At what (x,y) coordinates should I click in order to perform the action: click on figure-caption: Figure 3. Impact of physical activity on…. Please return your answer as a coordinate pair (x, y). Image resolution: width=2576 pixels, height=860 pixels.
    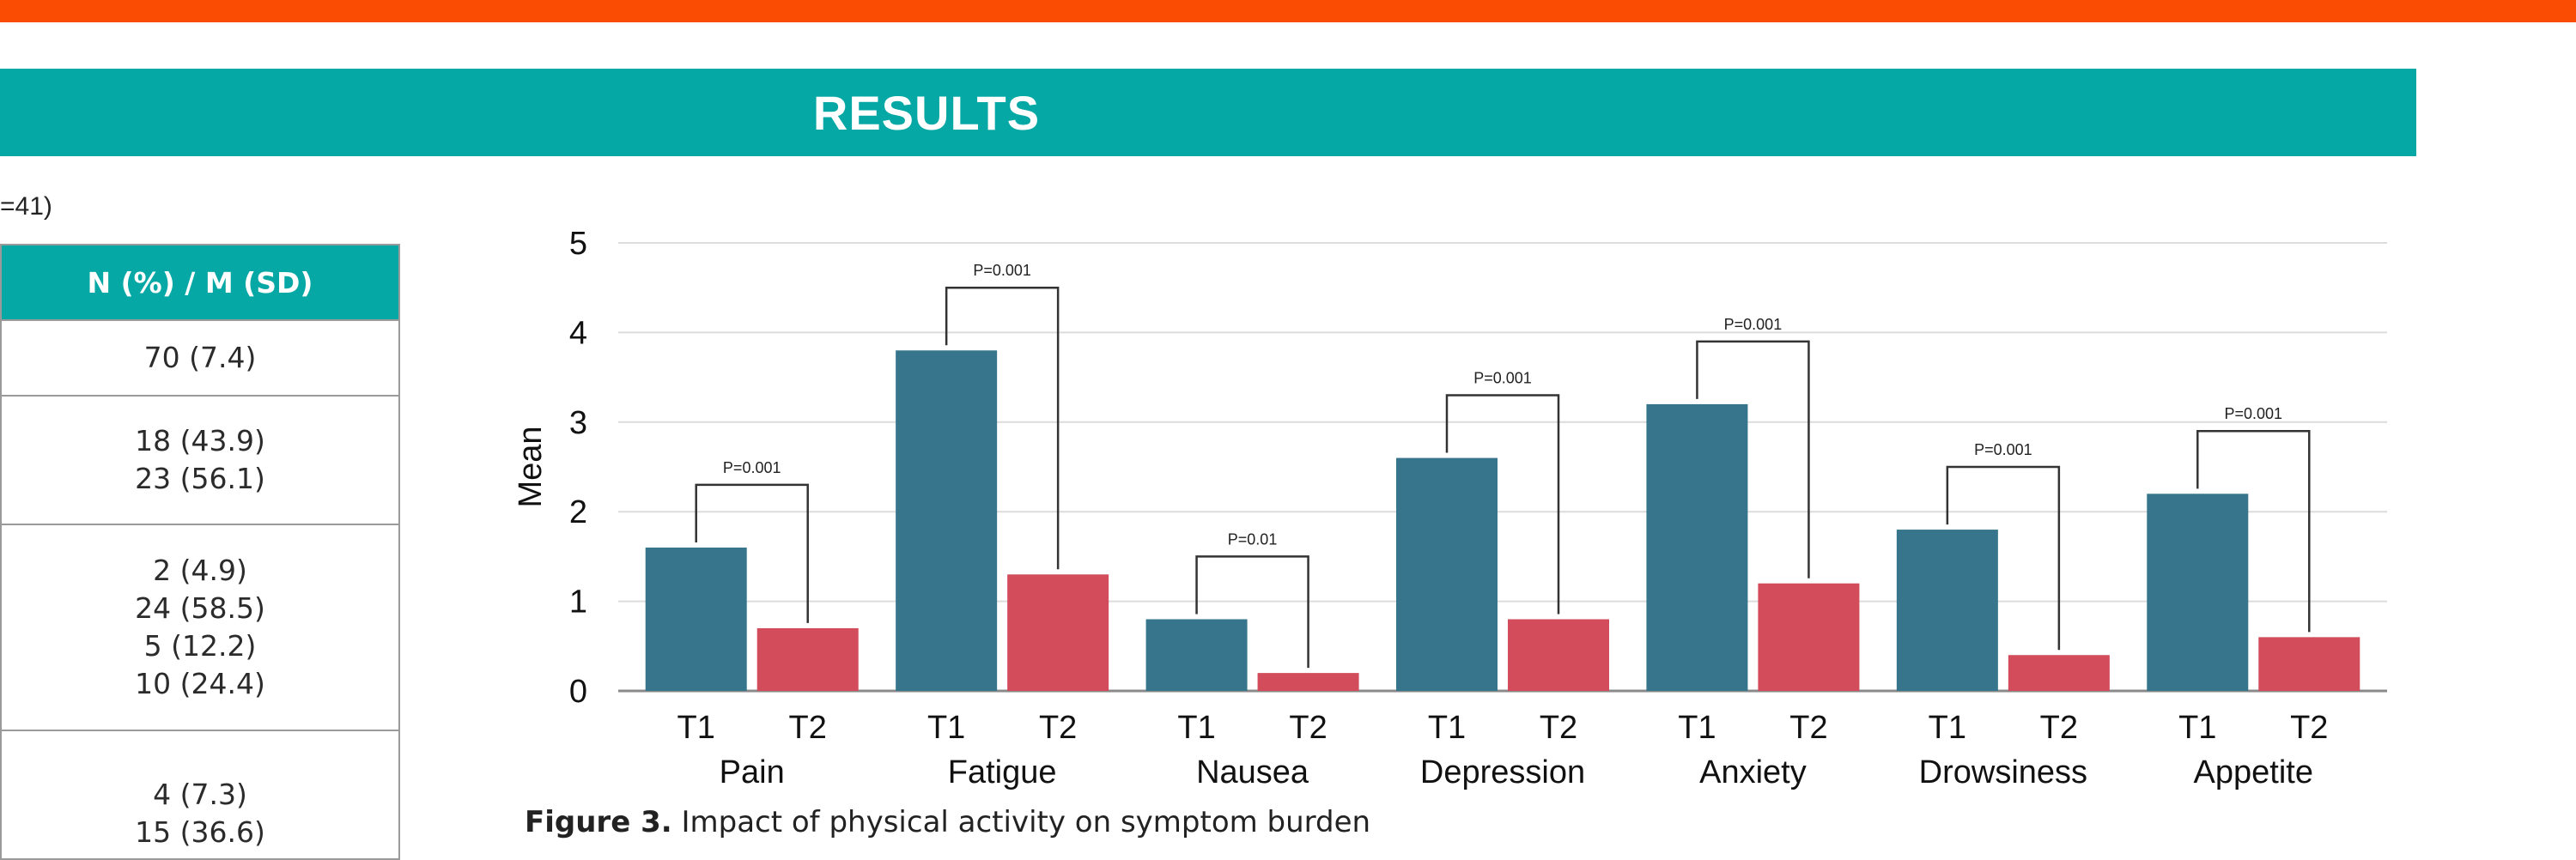
    Looking at the image, I should click on (947, 822).